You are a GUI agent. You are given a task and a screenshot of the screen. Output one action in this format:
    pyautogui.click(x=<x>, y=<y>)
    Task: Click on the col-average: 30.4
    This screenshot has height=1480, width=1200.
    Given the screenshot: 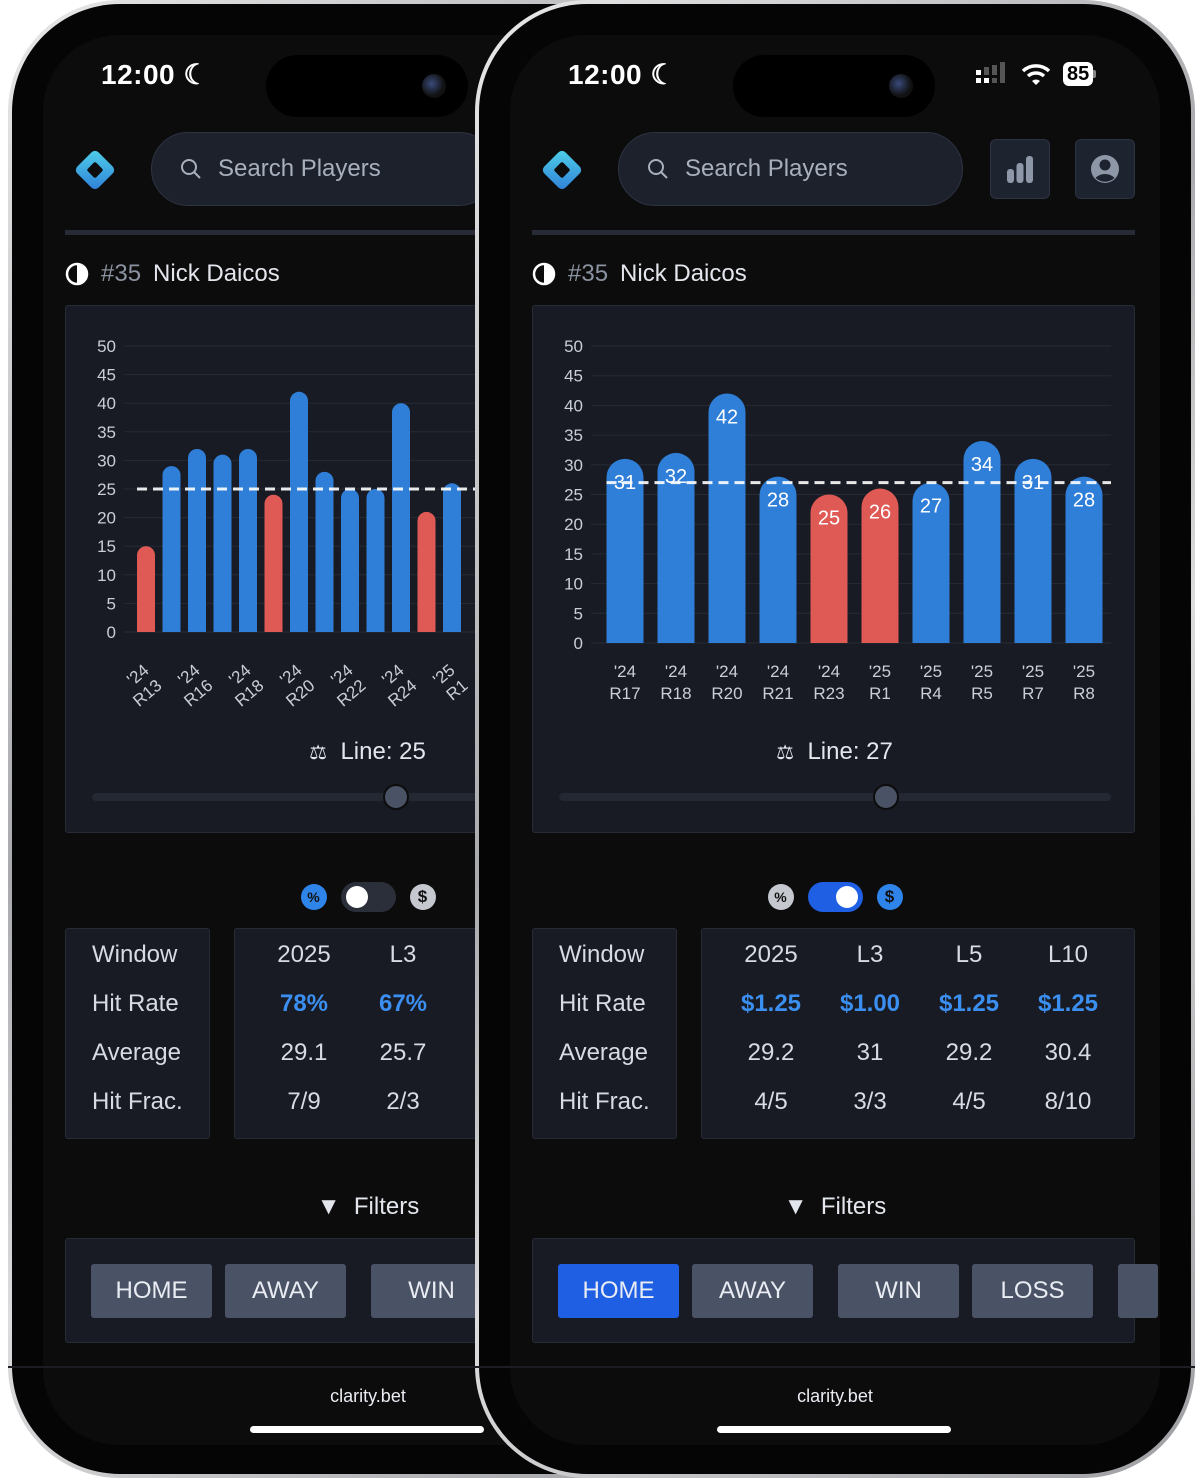 What is the action you would take?
    pyautogui.click(x=1068, y=1052)
    